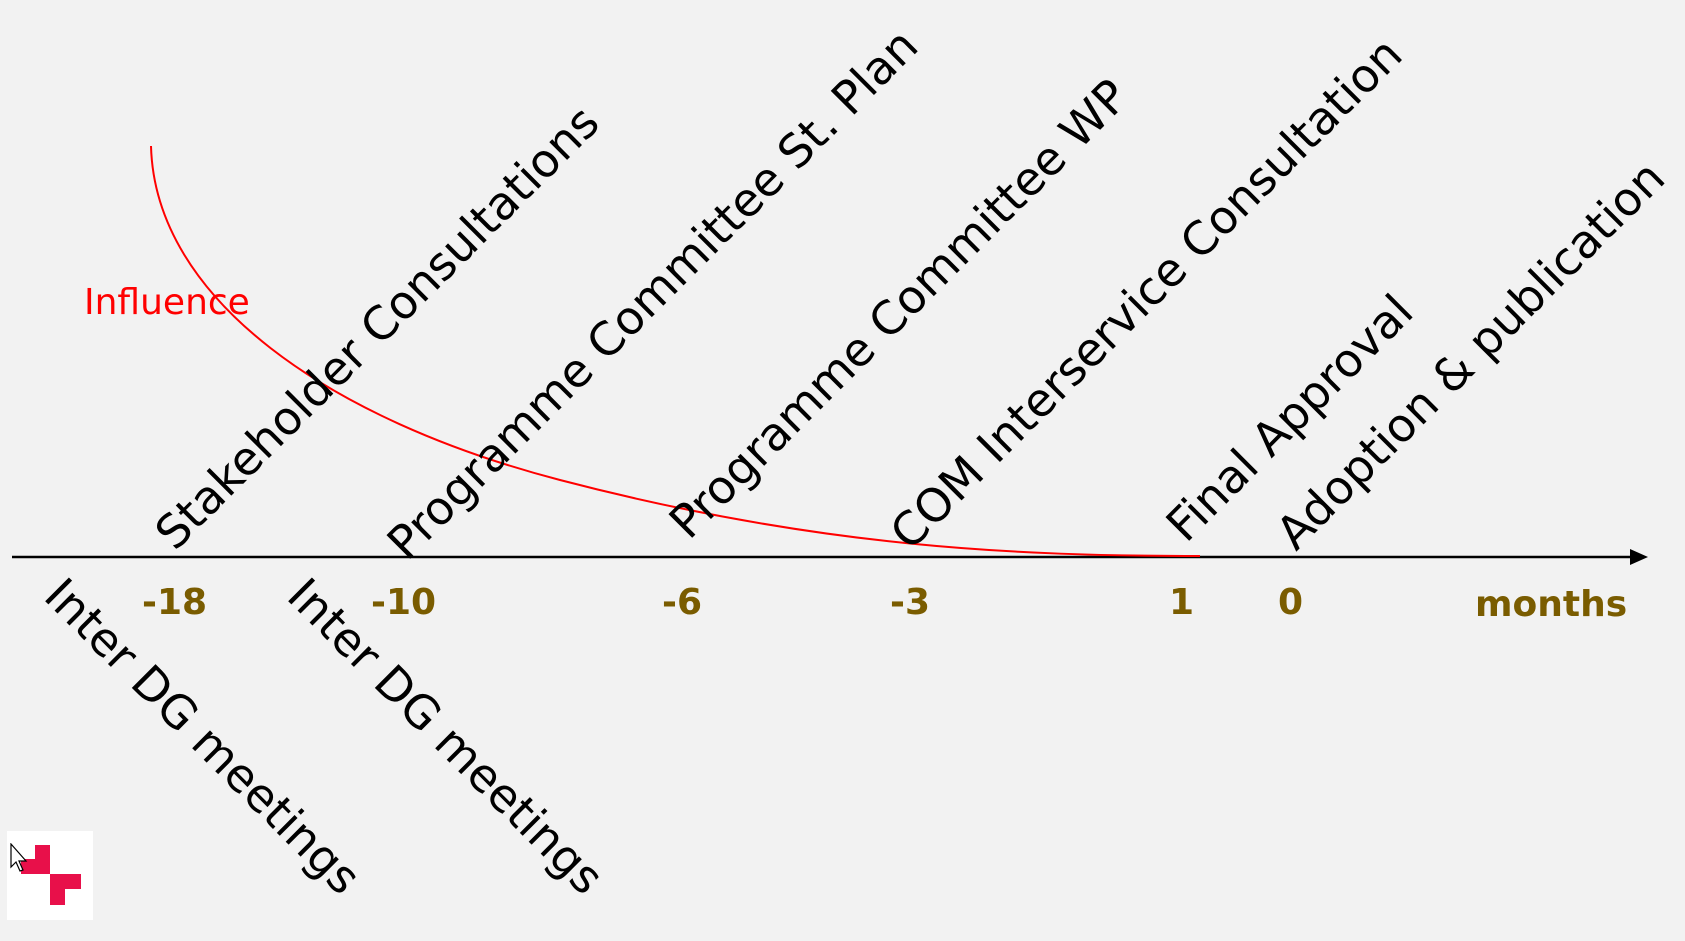 This screenshot has height=941, width=1685. What do you see at coordinates (1639, 557) in the screenshot?
I see `timeline-axis-arrowhead` at bounding box center [1639, 557].